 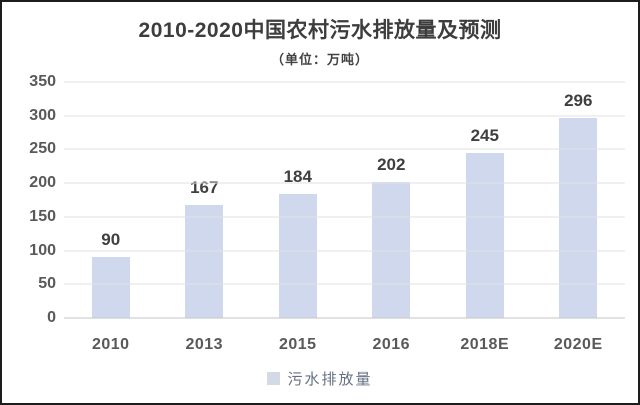 I want to click on x-tick-label-2016: 2016, so click(x=391, y=344).